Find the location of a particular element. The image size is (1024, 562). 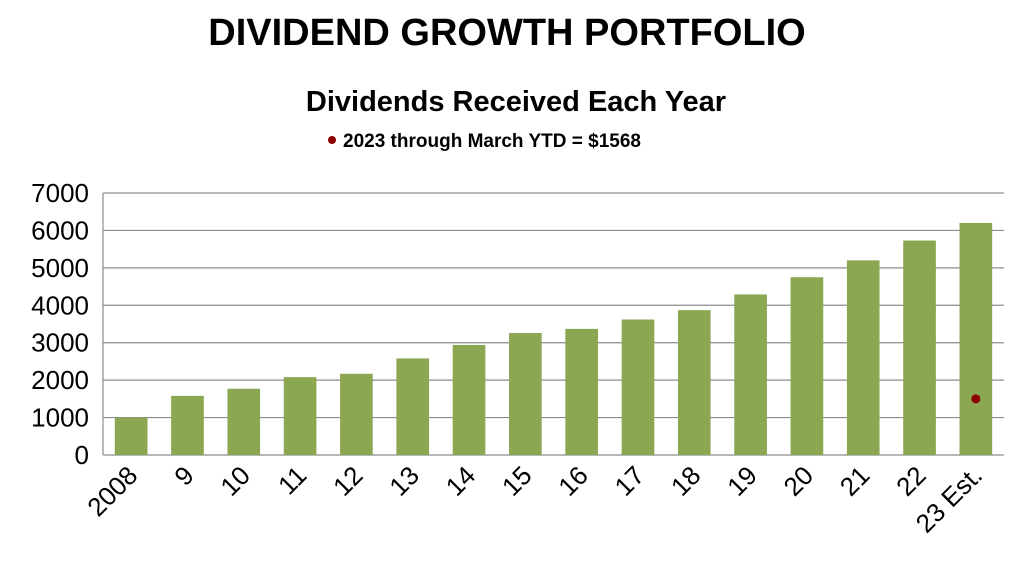

y-tick-label: 6000 is located at coordinates (60, 230).